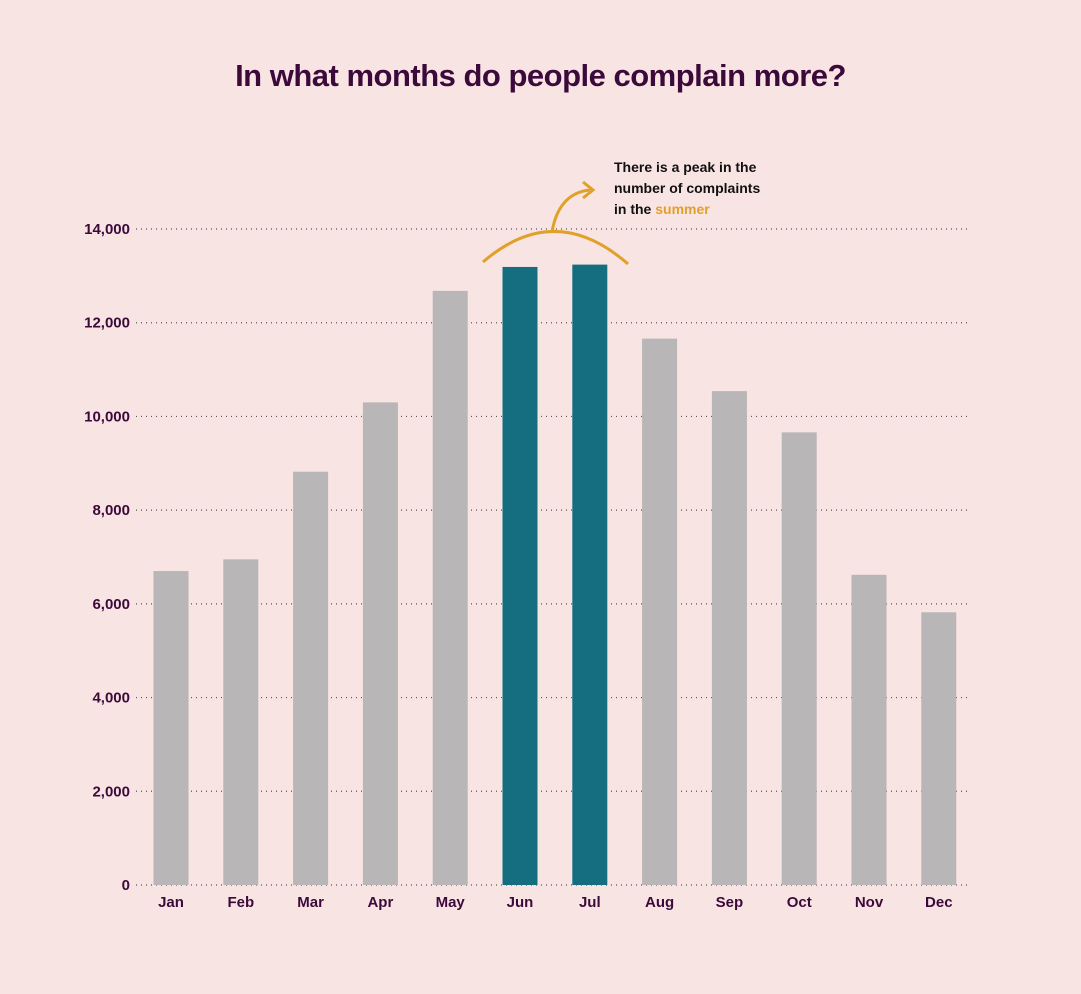 This screenshot has width=1081, height=994. What do you see at coordinates (171, 728) in the screenshot?
I see `bar-jan` at bounding box center [171, 728].